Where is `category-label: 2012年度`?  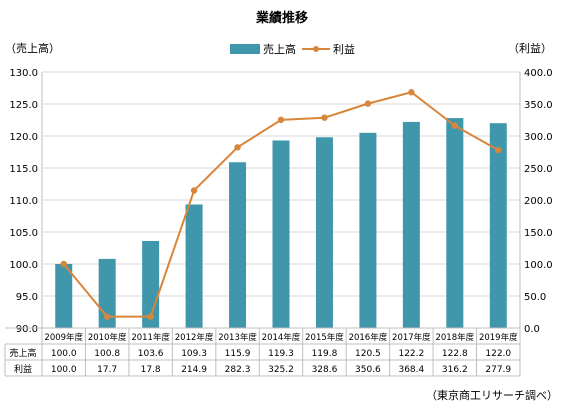 category-label: 2012年度 is located at coordinates (194, 337).